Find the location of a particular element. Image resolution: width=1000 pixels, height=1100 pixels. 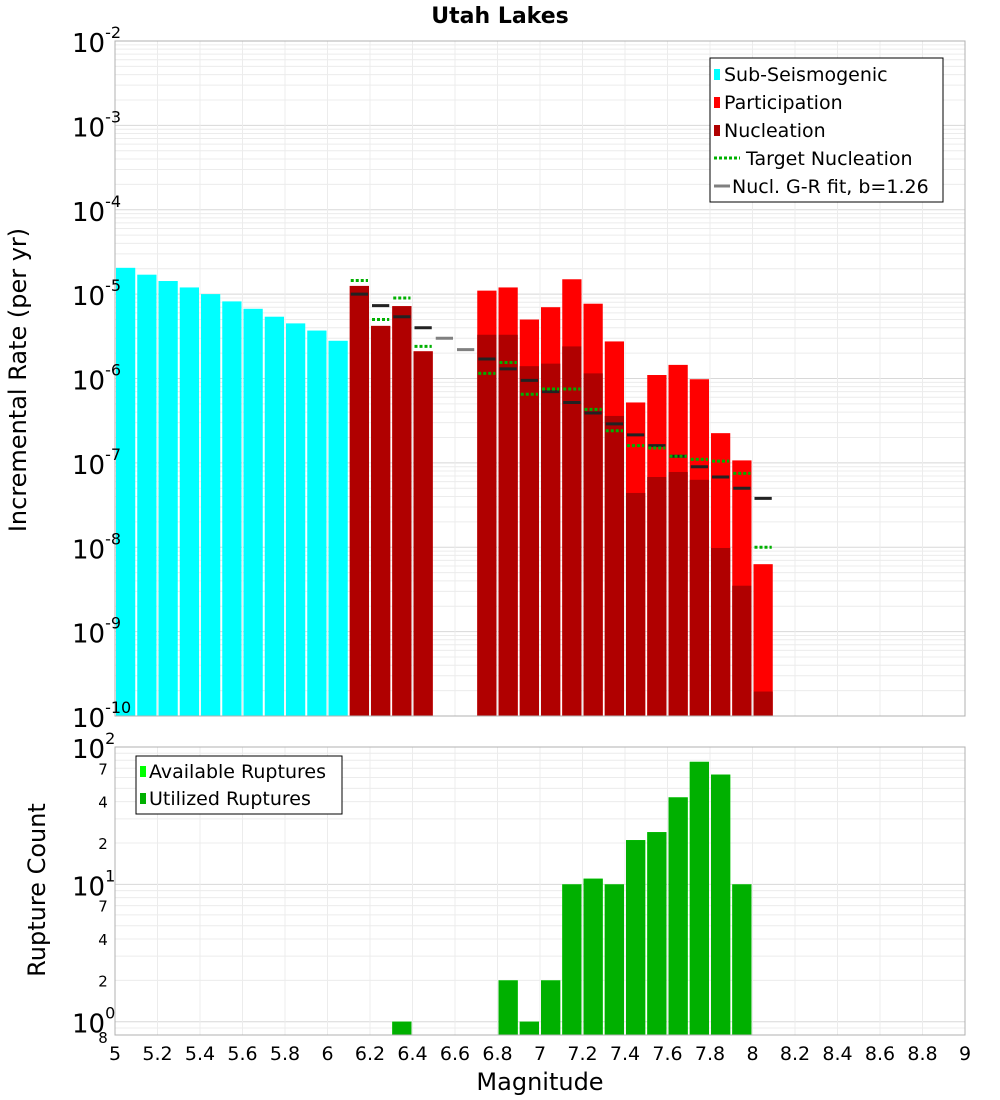

y-tick-label: 10⁻³ is located at coordinates (96, 125).